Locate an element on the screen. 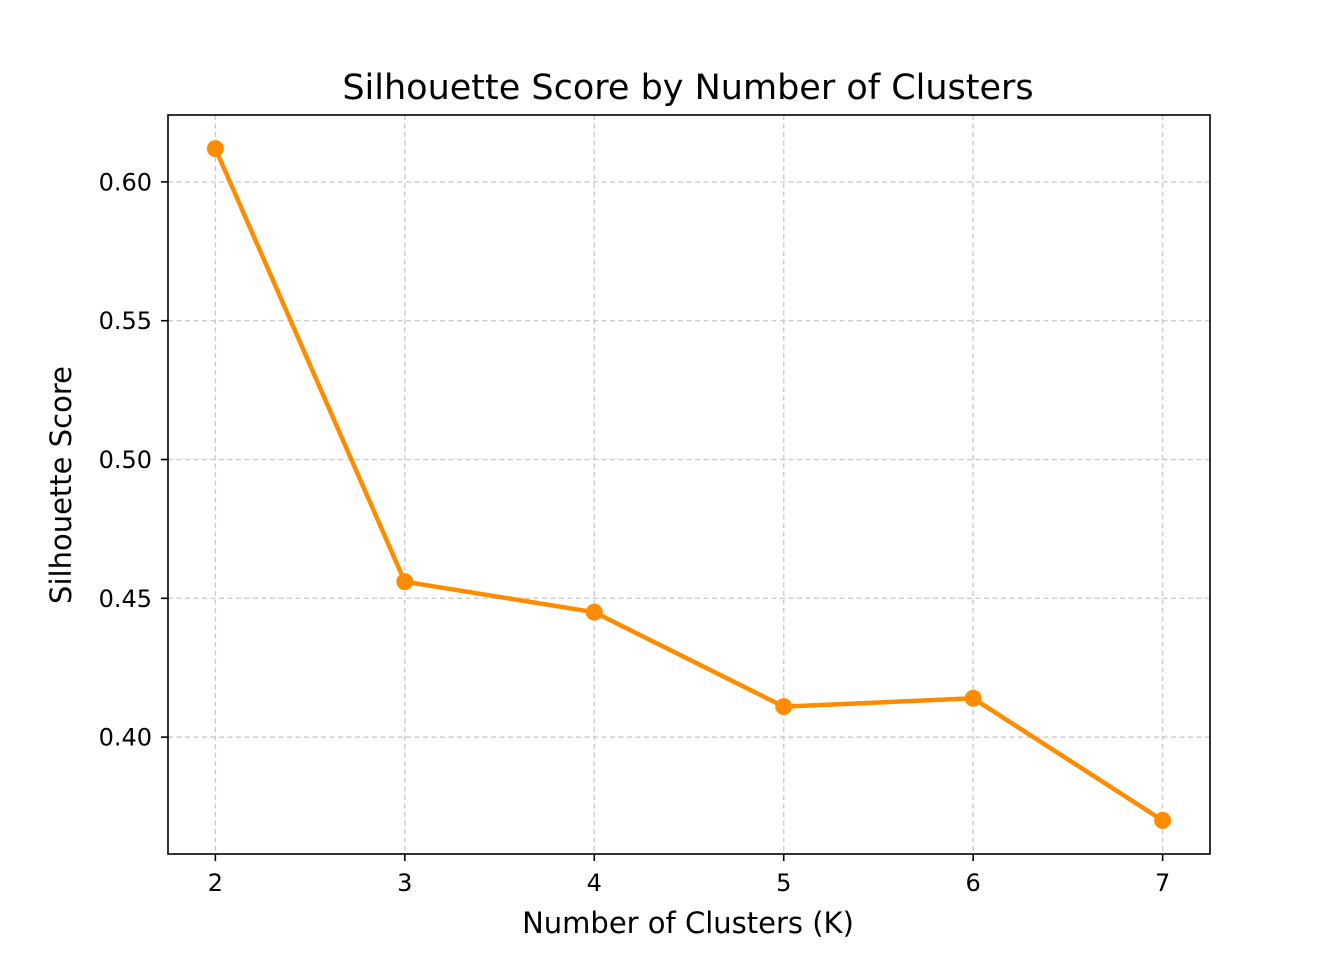 The image size is (1344, 964). y-tick-label-0.50: 0.50 is located at coordinates (125, 460).